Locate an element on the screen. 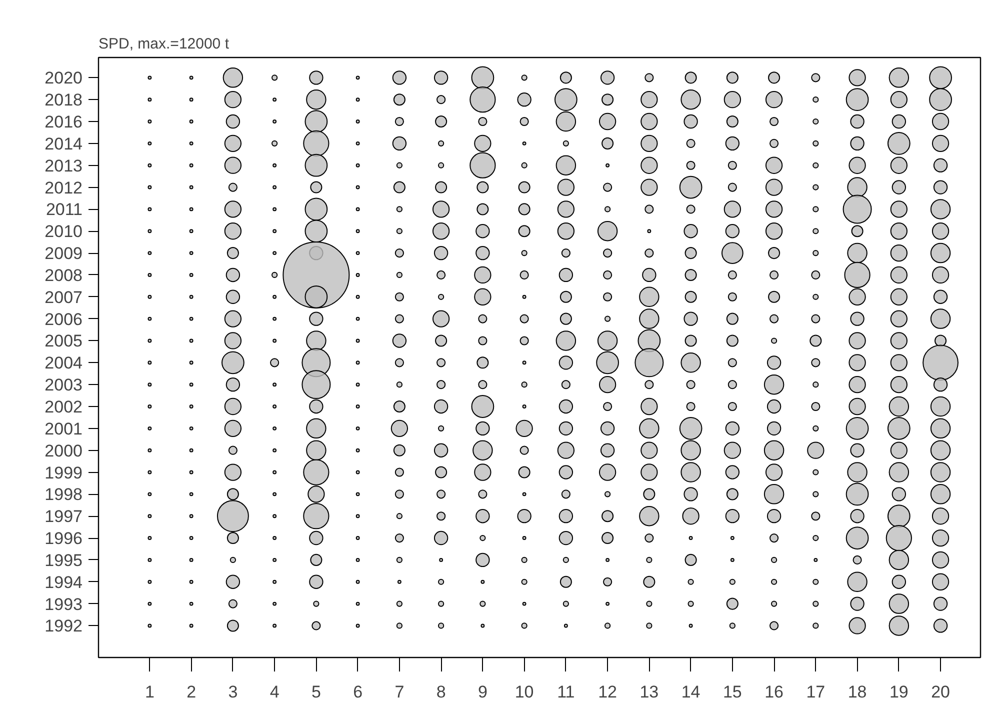  x-tick-label: 20 is located at coordinates (940, 692).